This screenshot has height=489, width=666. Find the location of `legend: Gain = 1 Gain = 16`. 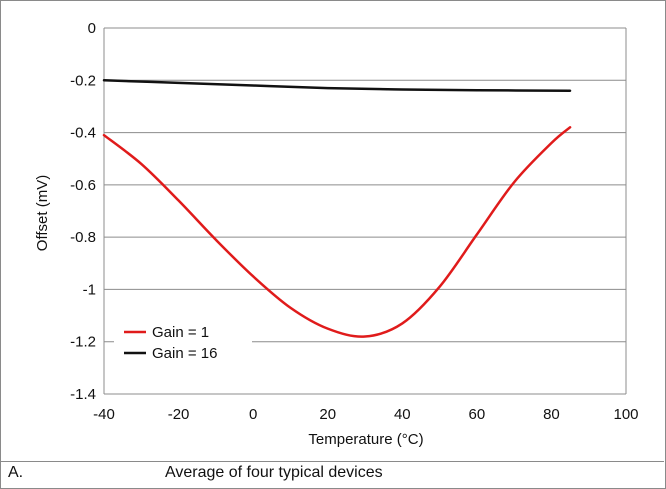

legend: Gain = 1 Gain = 16 is located at coordinates (183, 343).